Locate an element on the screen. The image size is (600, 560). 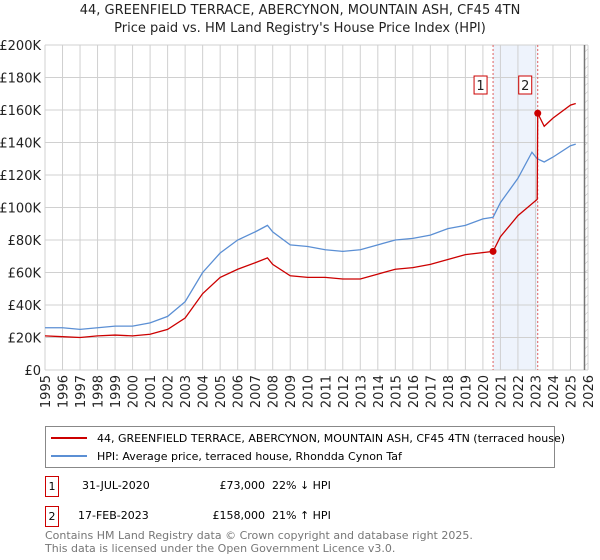
legend-swatch-hpi is located at coordinates (69, 456).